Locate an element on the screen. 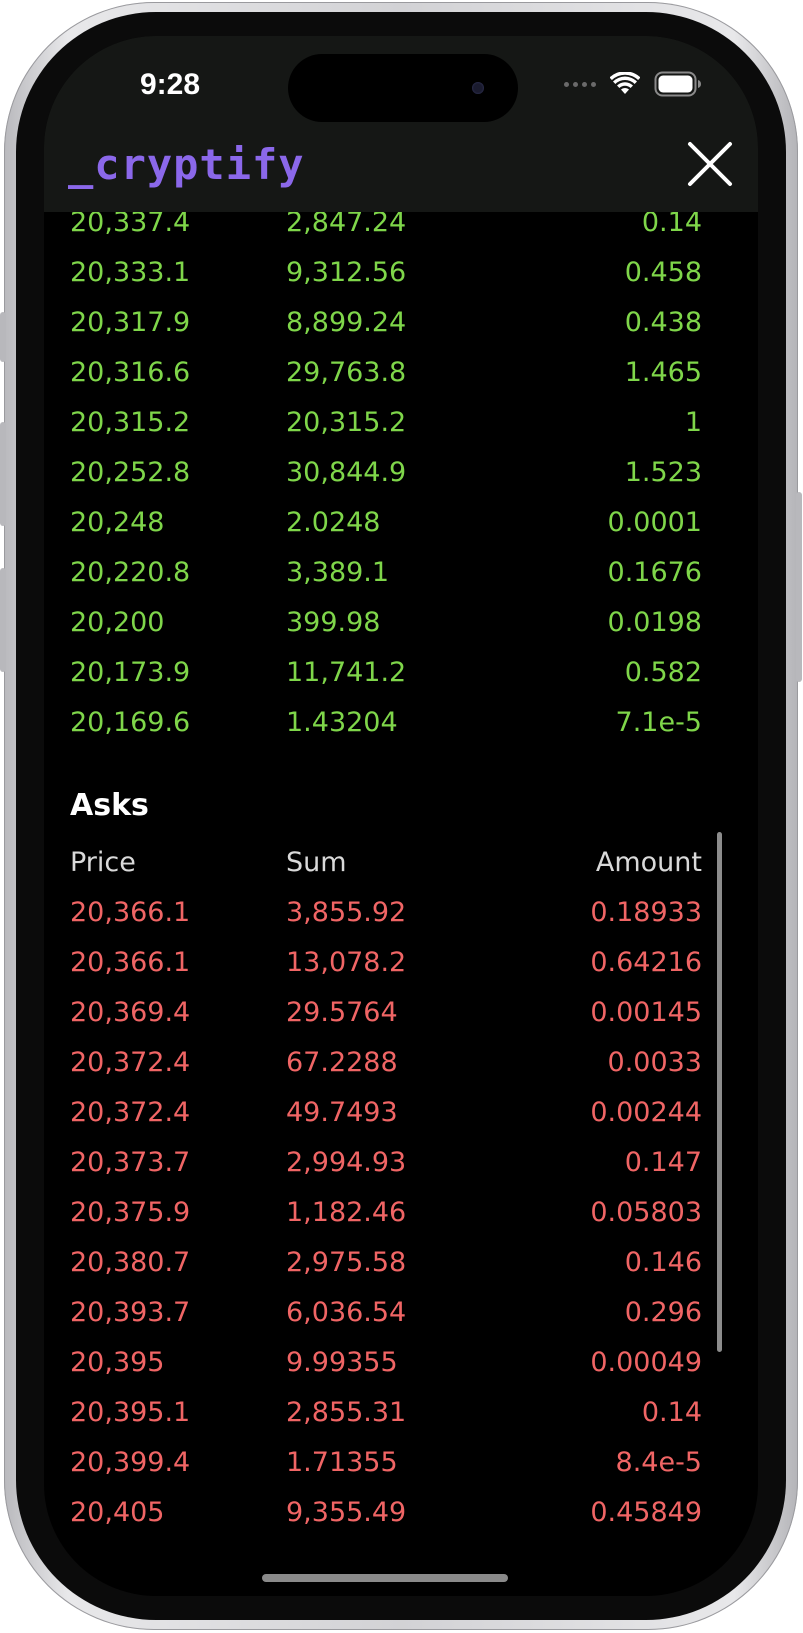 The image size is (803, 1633). bid-row: 20,173.9 11,741.2 0.582 is located at coordinates (401, 673).